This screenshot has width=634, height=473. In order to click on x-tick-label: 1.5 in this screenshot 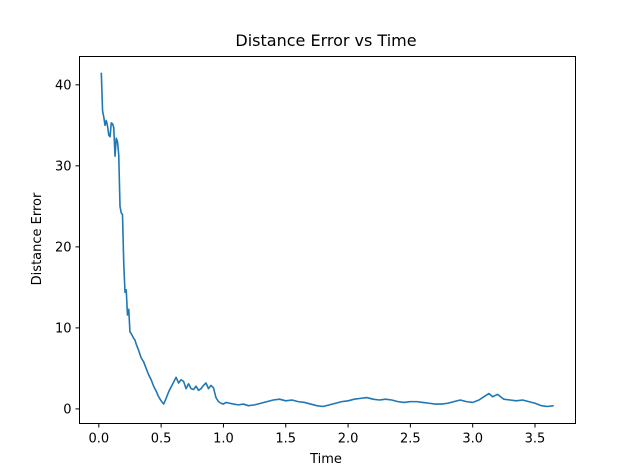, I will do `click(285, 439)`.